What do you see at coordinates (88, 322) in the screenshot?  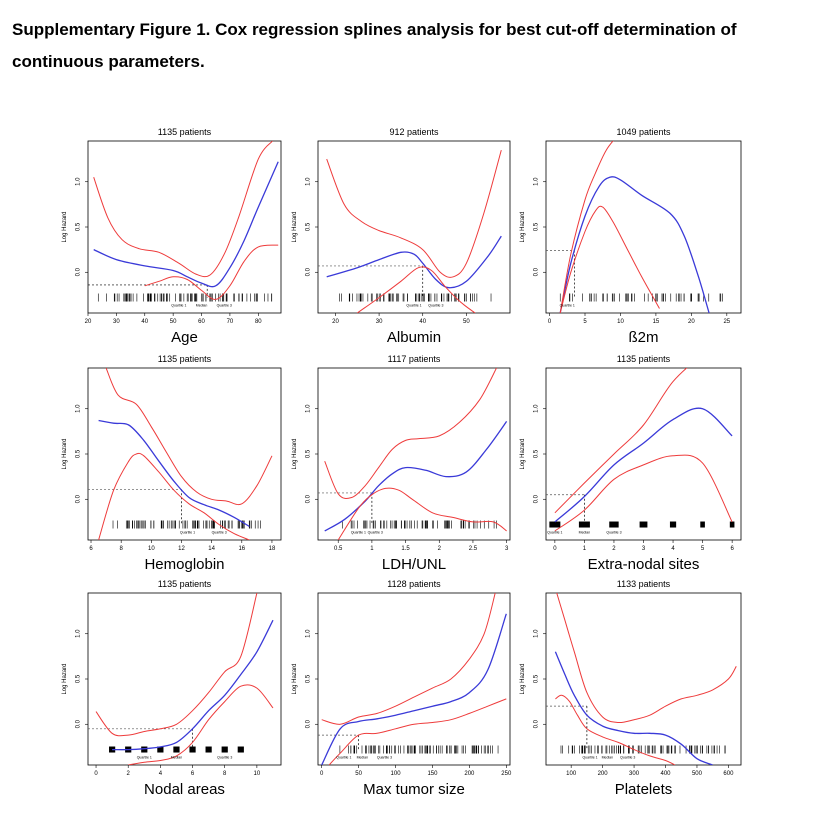 I see `x-tick-label: 20` at bounding box center [88, 322].